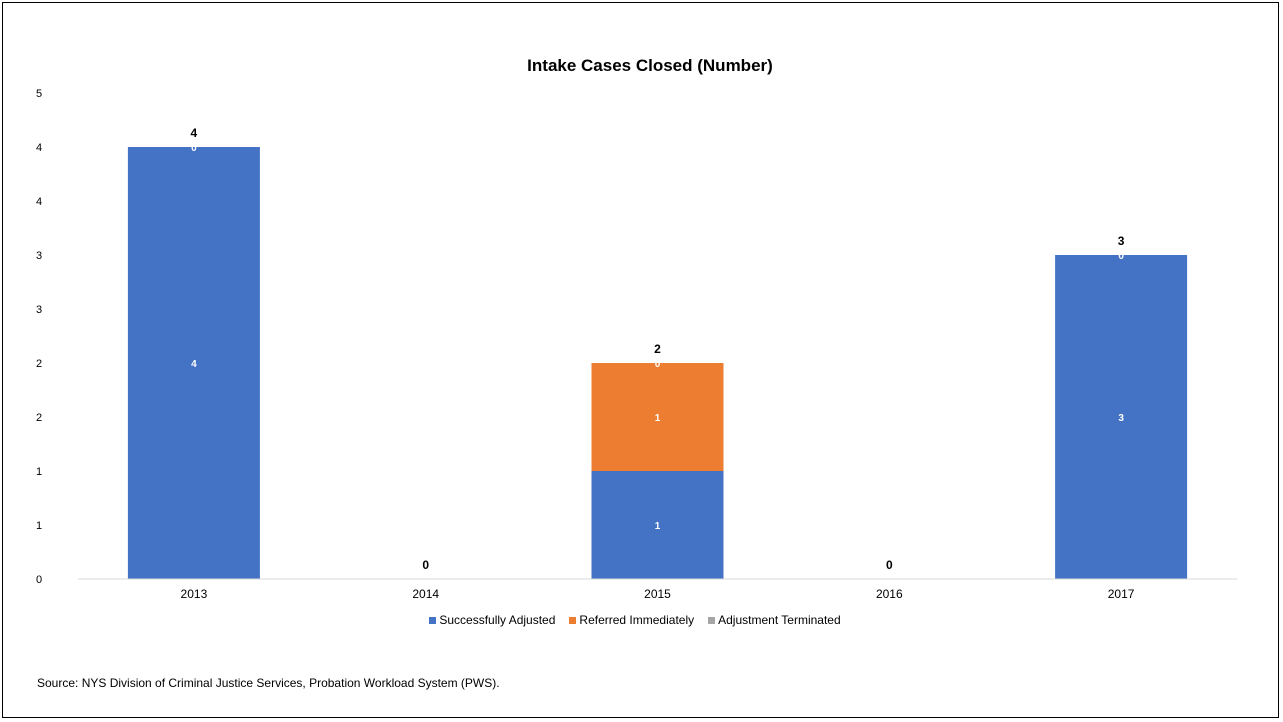  Describe the element at coordinates (573, 620) in the screenshot. I see `legend-swatch-referred-immediately` at that location.